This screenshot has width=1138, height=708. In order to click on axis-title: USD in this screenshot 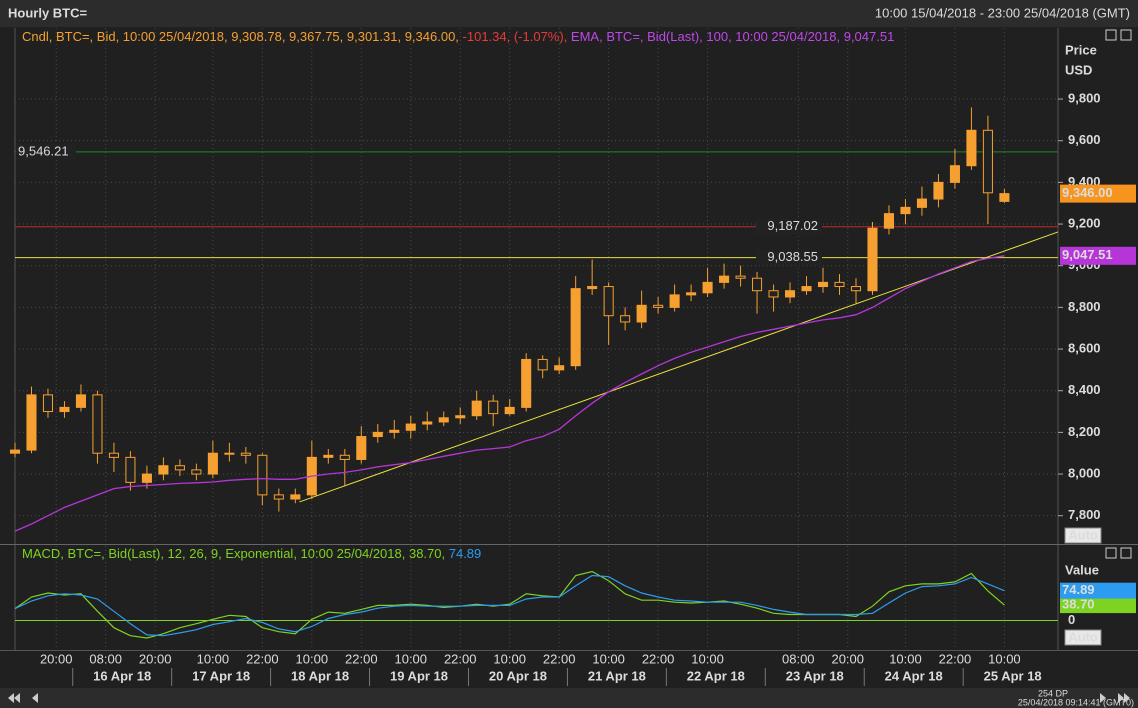, I will do `click(1078, 69)`.